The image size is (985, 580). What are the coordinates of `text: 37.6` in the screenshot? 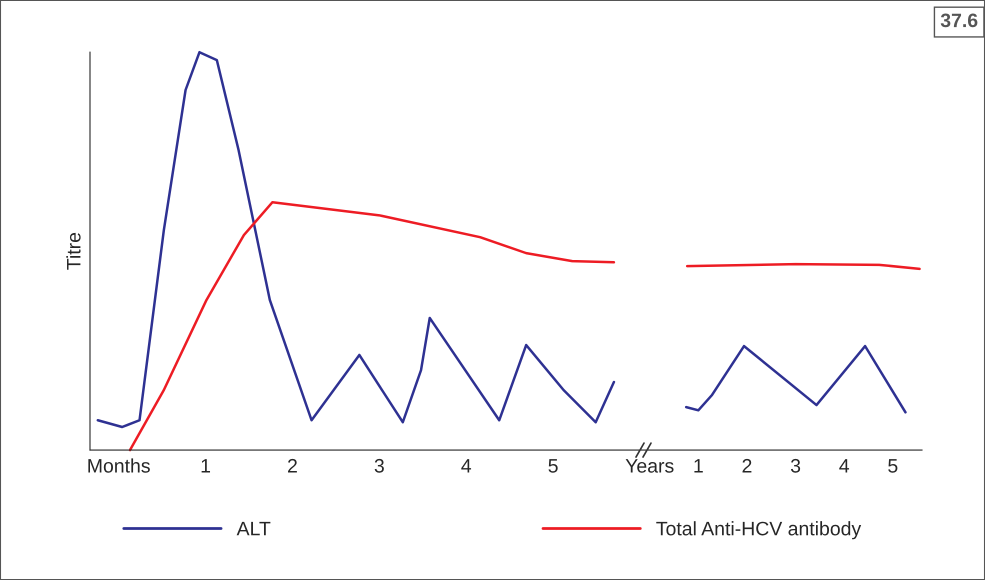 It's located at (959, 20).